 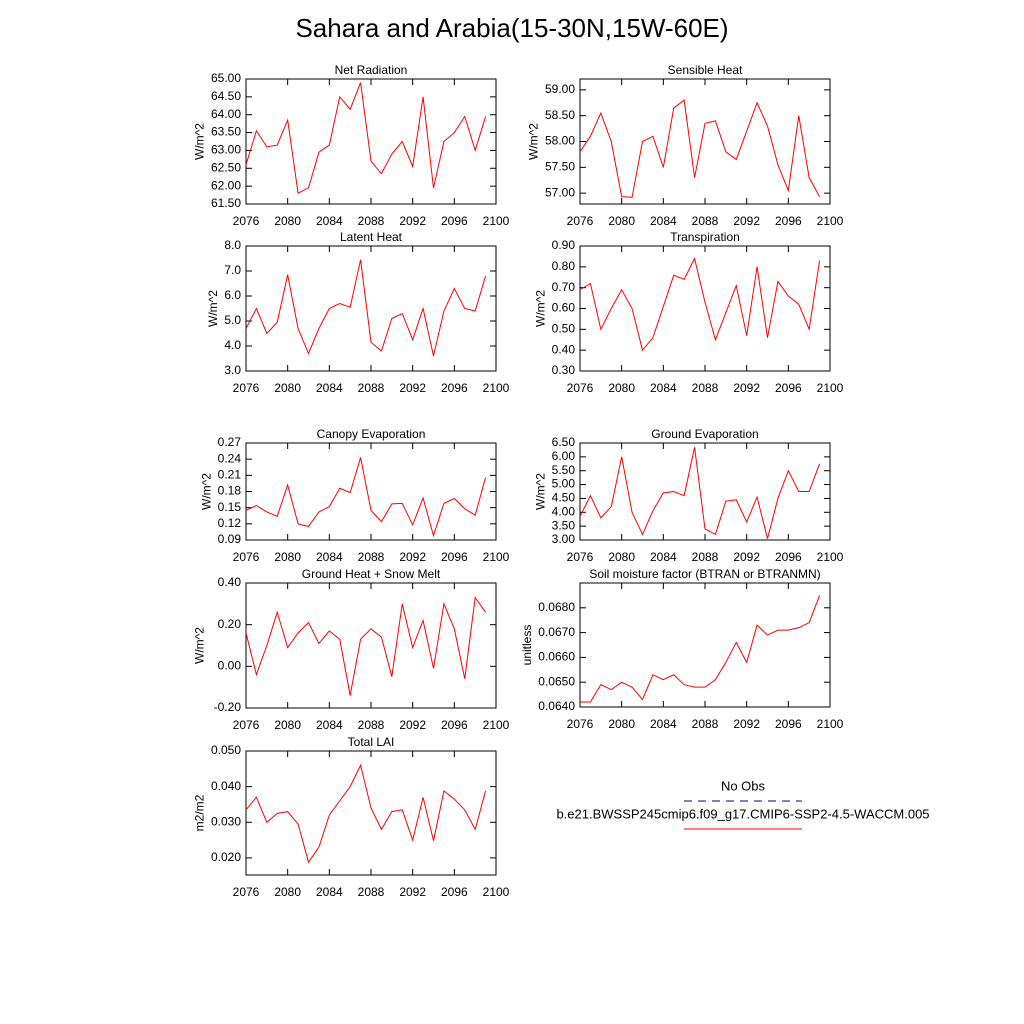 What do you see at coordinates (226, 786) in the screenshot?
I see `y-tick-label: 0.040` at bounding box center [226, 786].